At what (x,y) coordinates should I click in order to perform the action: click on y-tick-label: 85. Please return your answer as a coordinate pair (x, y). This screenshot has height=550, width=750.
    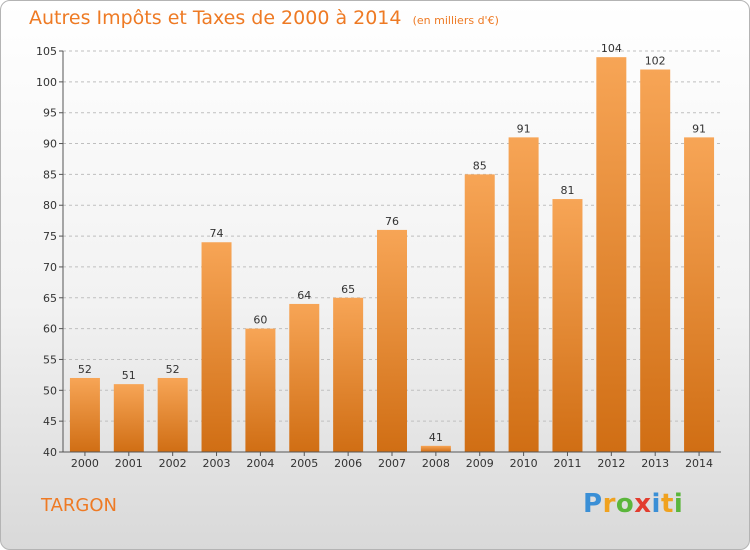
    Looking at the image, I should click on (50, 174).